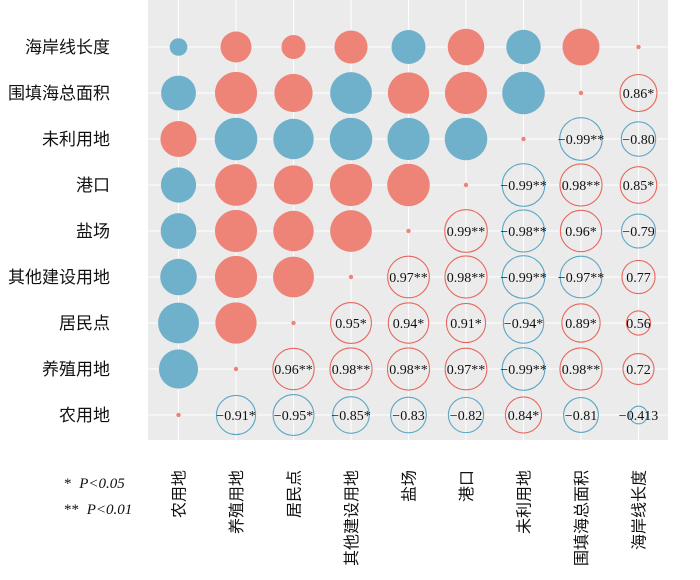 The width and height of the screenshot is (700, 580). Describe the element at coordinates (59, 94) in the screenshot. I see `row-label: 围填海总面积` at that location.